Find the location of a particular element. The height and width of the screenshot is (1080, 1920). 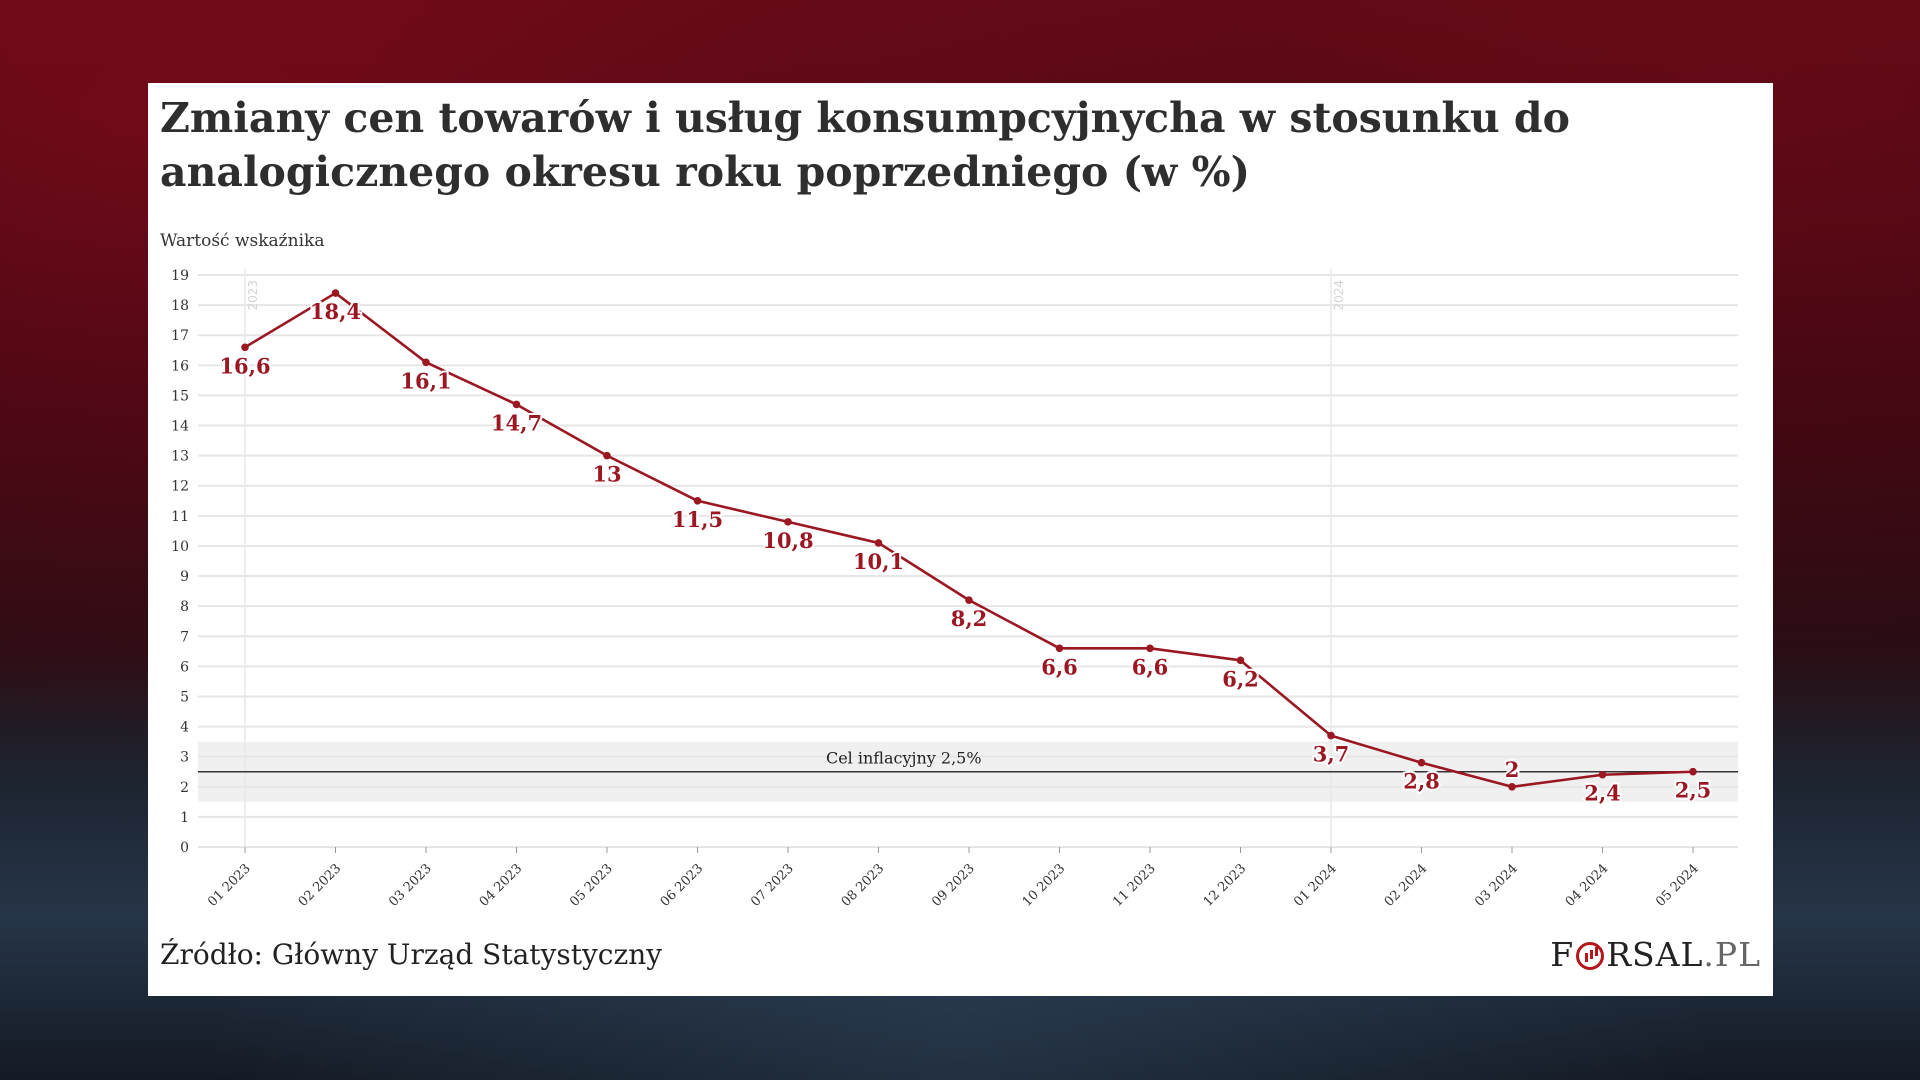

data-label: 16,6 is located at coordinates (244, 365).